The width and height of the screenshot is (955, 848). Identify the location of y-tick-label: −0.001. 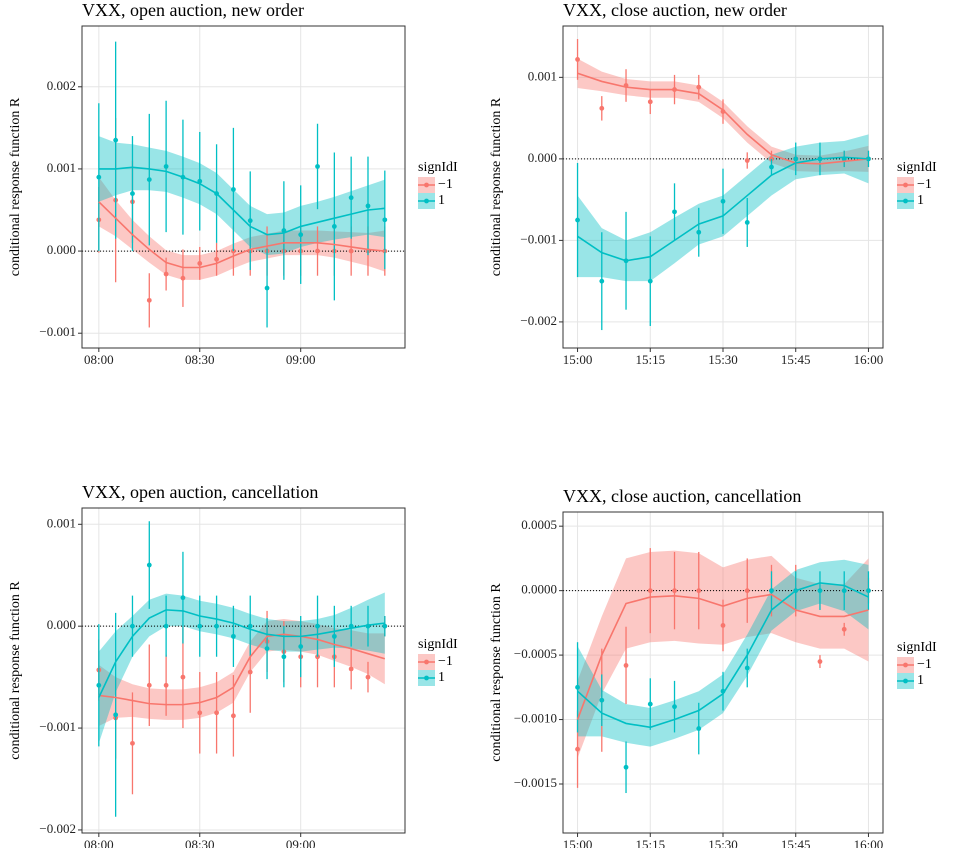
(538, 238).